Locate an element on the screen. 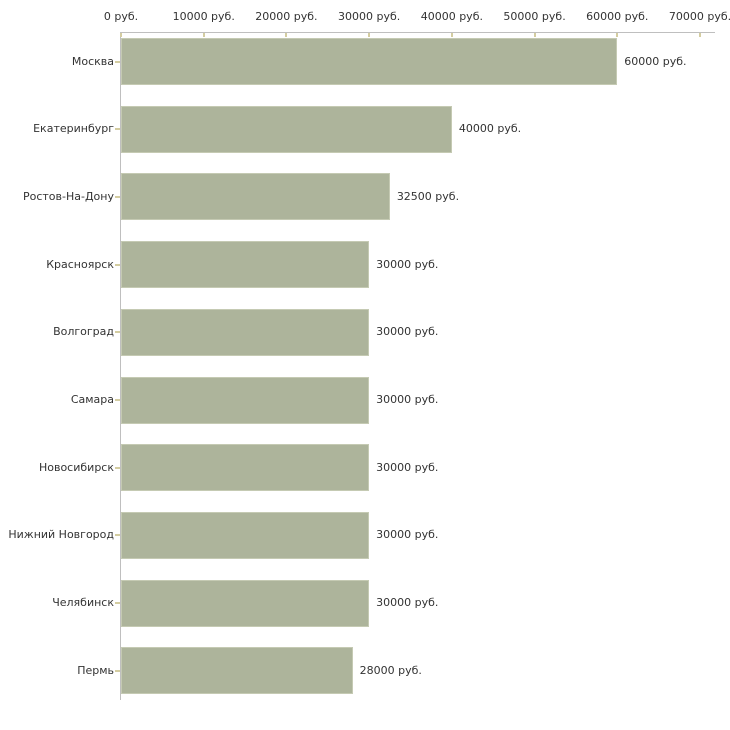 The height and width of the screenshot is (730, 730). category-label: Челябинск is located at coordinates (83, 603).